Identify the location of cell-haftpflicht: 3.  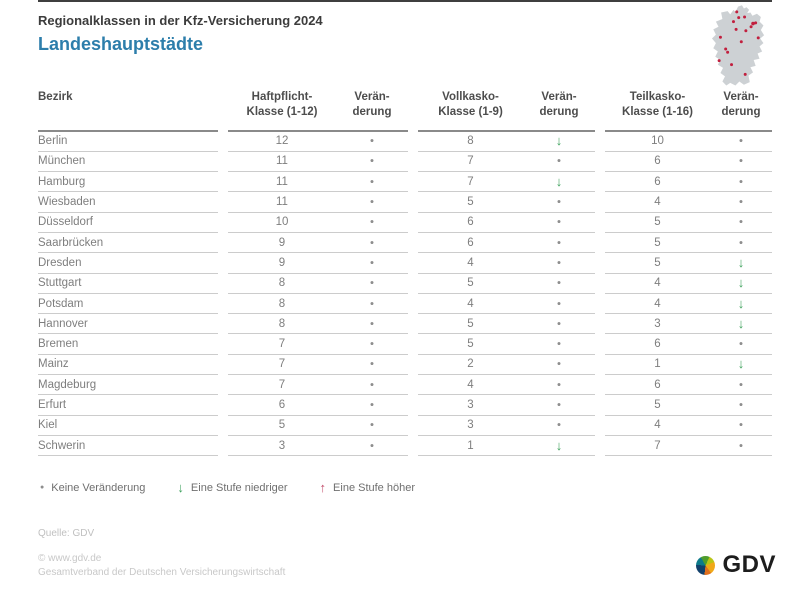
(282, 446).